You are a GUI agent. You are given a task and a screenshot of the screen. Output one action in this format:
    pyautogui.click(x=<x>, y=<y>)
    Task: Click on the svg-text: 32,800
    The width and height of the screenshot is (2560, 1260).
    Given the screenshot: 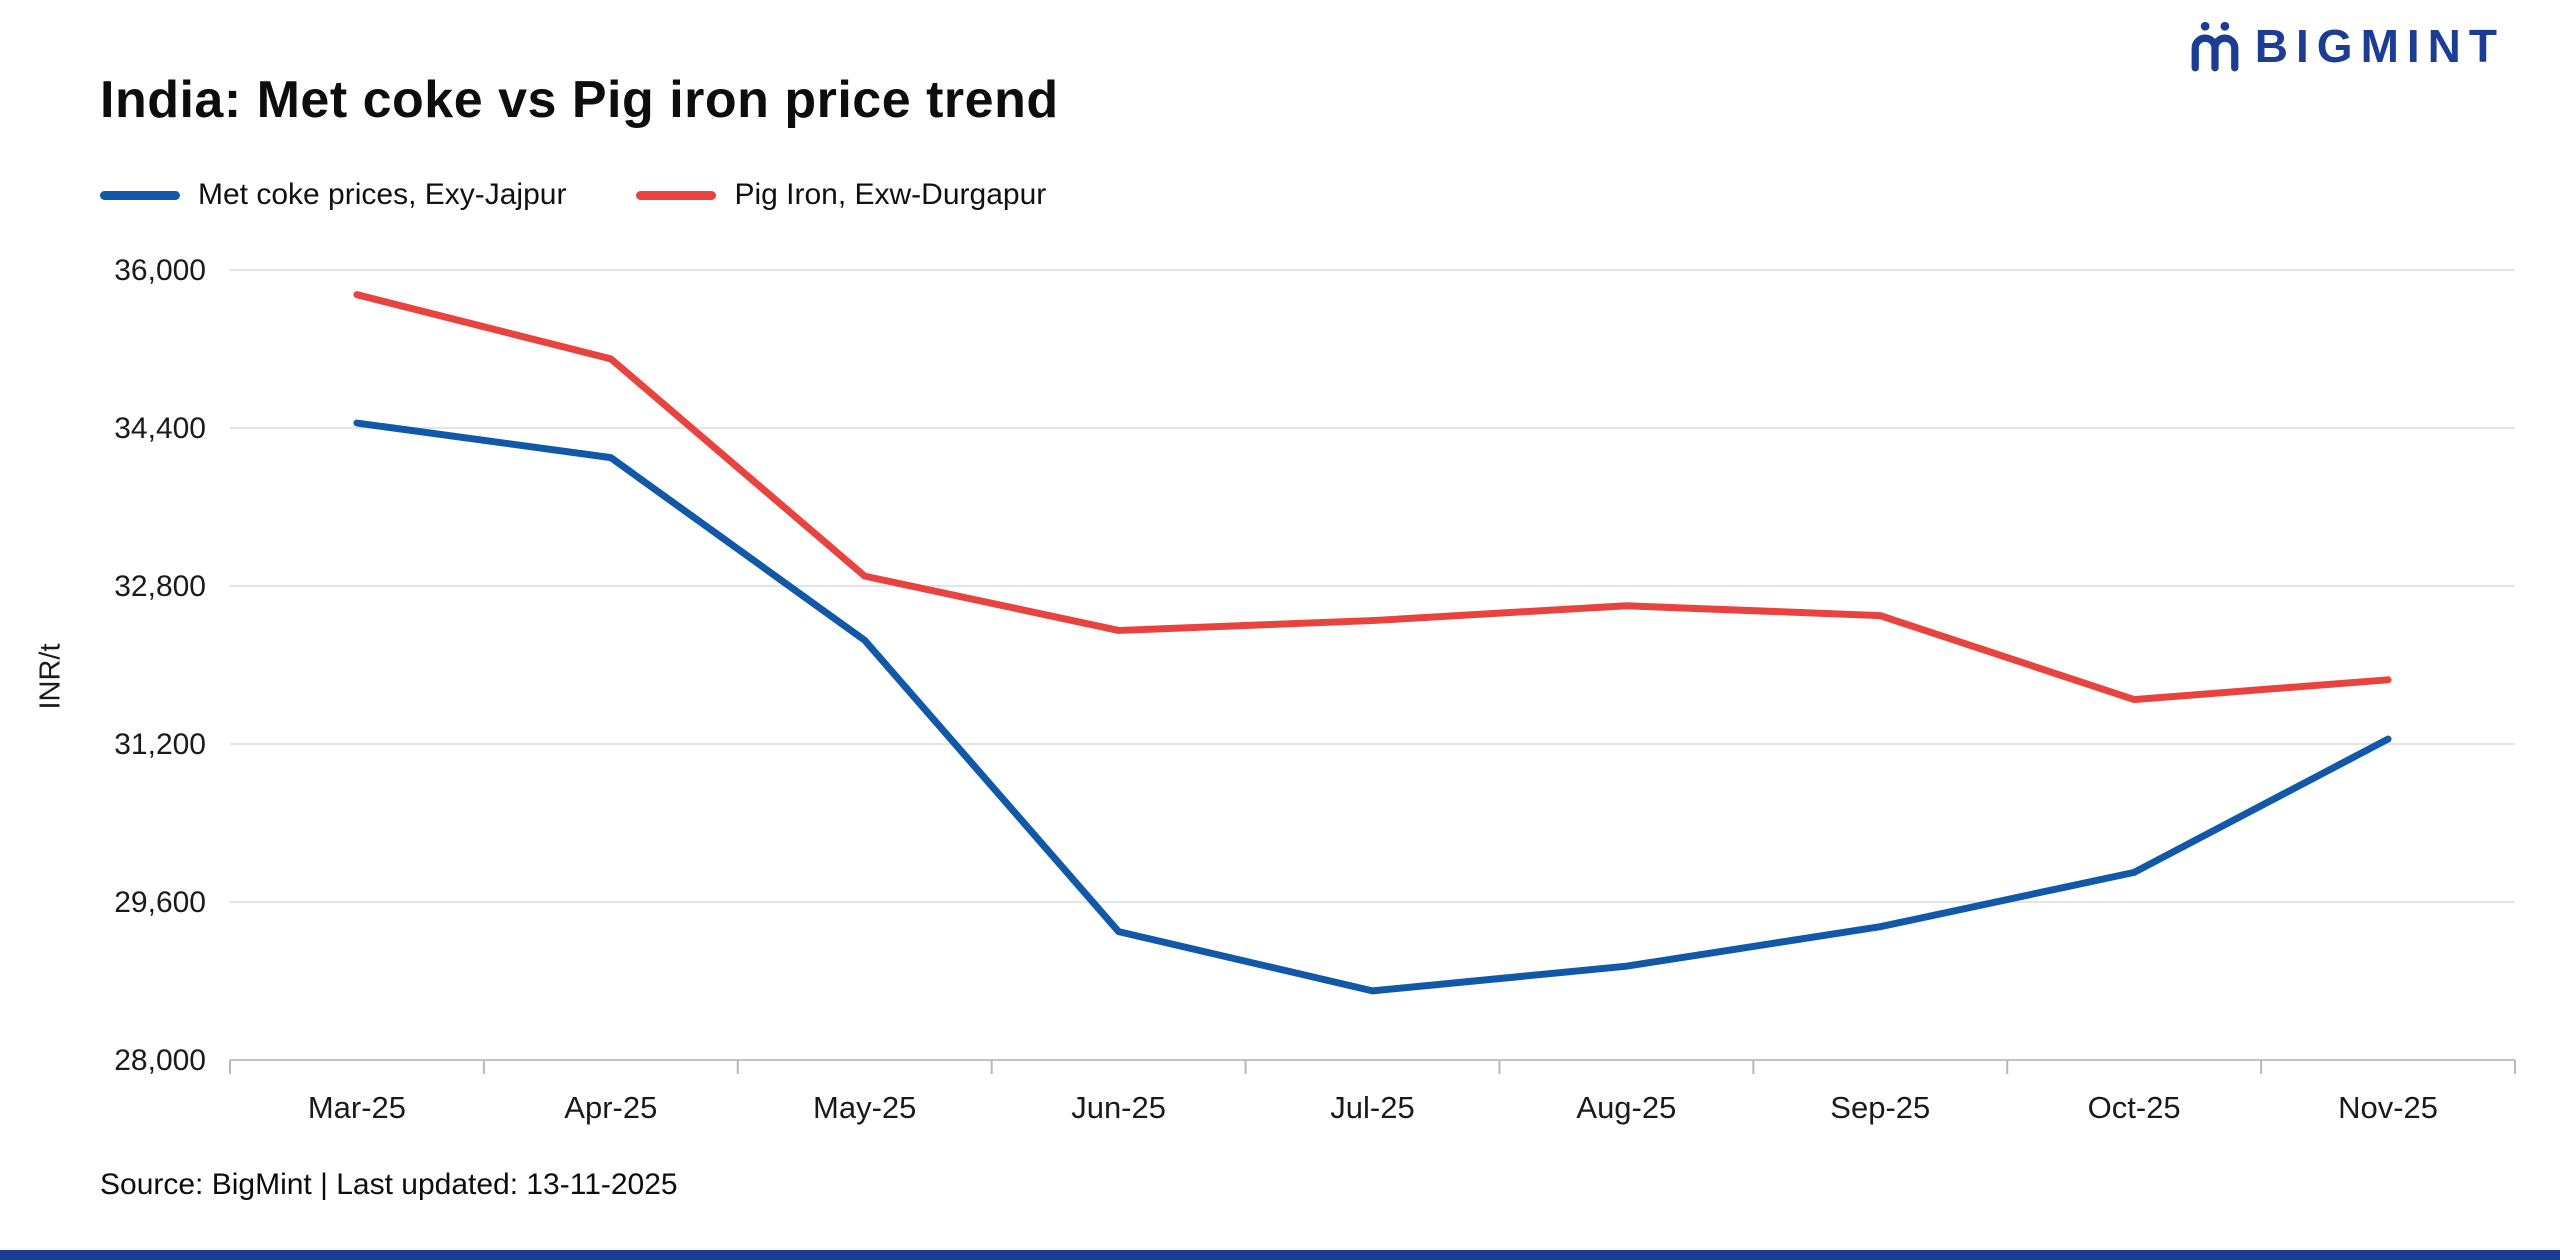 What is the action you would take?
    pyautogui.click(x=160, y=586)
    